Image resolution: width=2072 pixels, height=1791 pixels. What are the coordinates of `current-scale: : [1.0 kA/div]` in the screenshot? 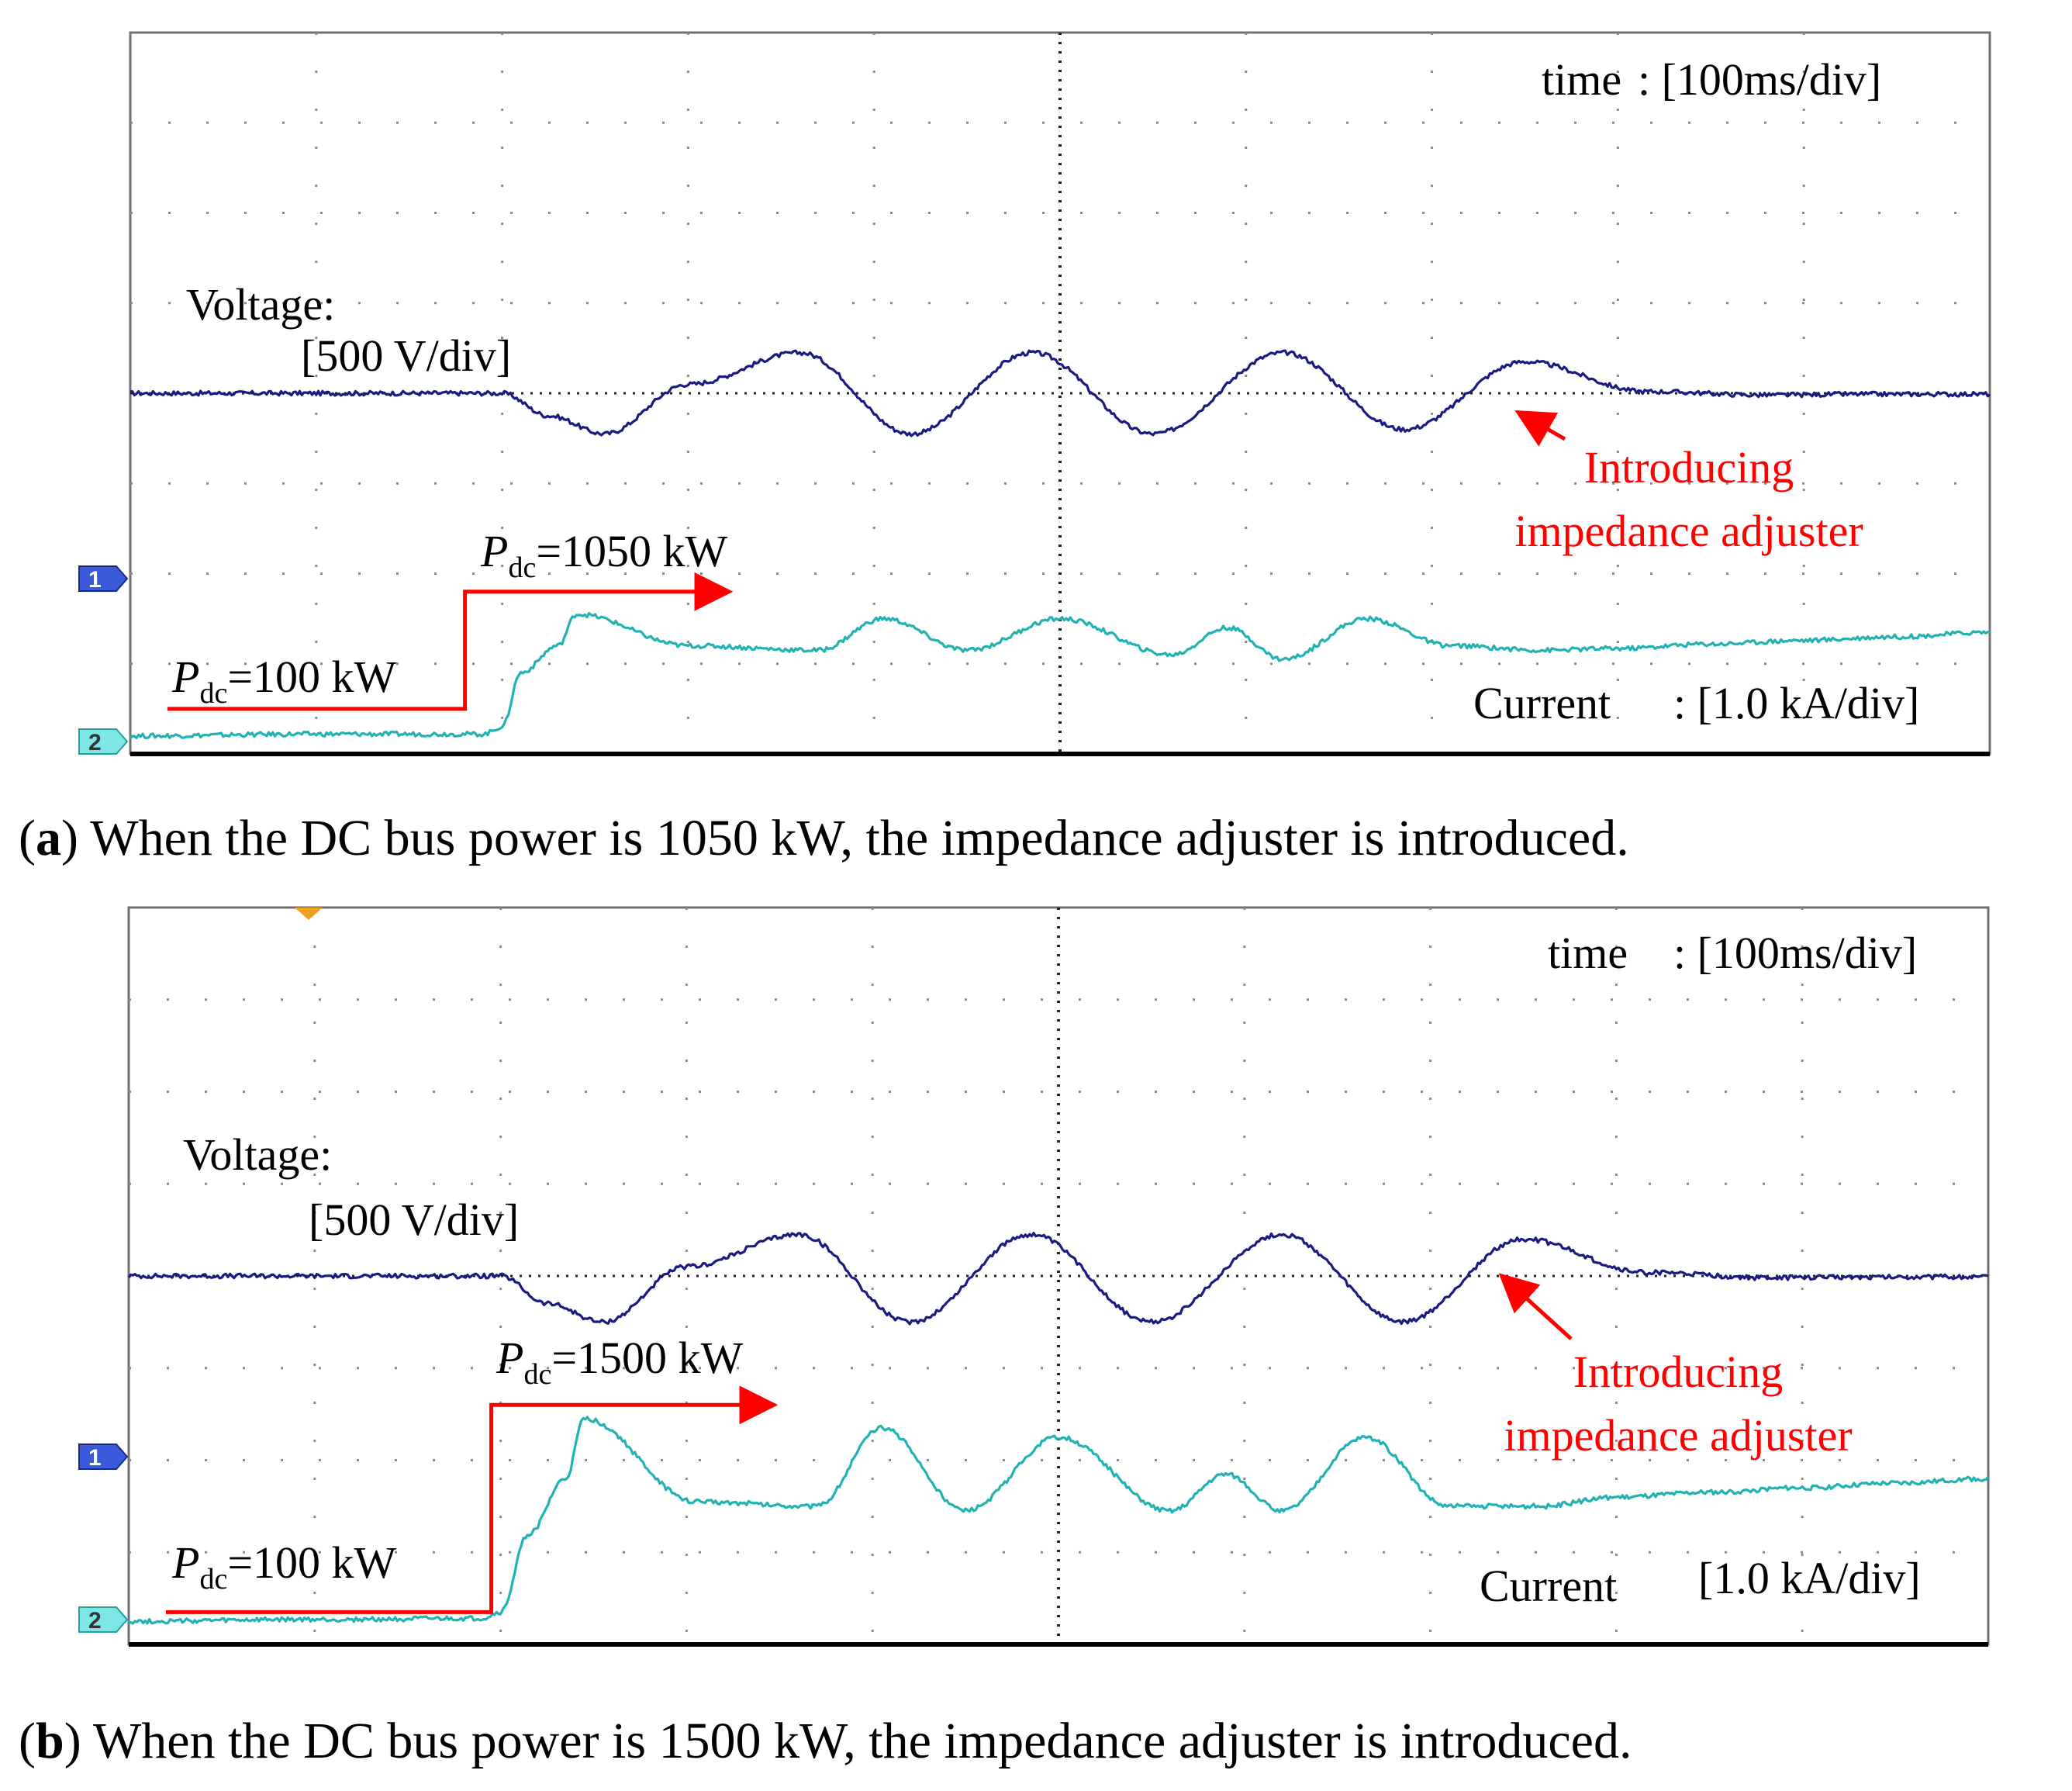 It's located at (1796, 703).